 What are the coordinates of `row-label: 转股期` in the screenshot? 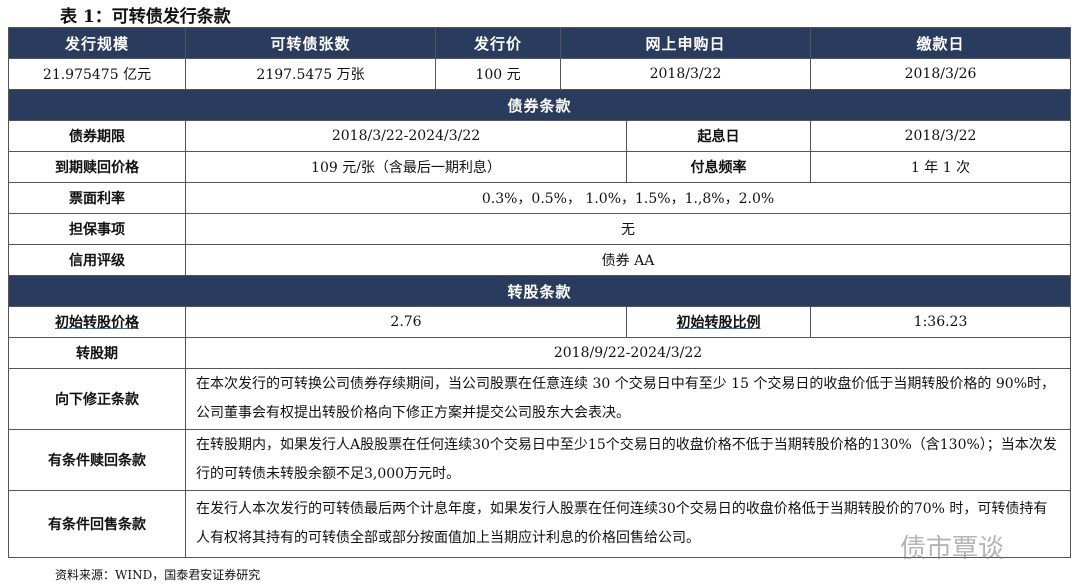 It's located at (97, 353).